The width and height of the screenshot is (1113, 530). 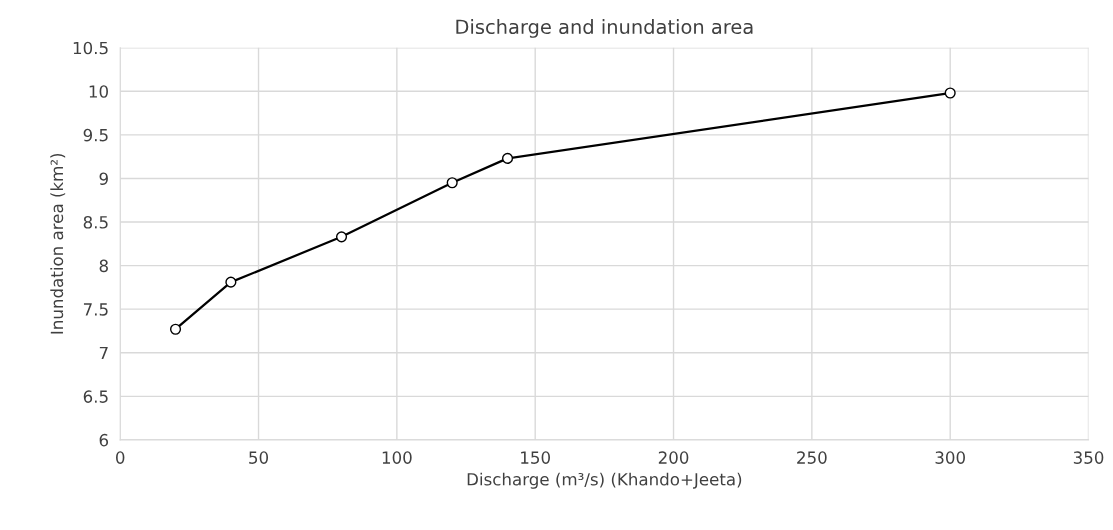 What do you see at coordinates (95, 222) in the screenshot?
I see `y-tick-label: 8.5` at bounding box center [95, 222].